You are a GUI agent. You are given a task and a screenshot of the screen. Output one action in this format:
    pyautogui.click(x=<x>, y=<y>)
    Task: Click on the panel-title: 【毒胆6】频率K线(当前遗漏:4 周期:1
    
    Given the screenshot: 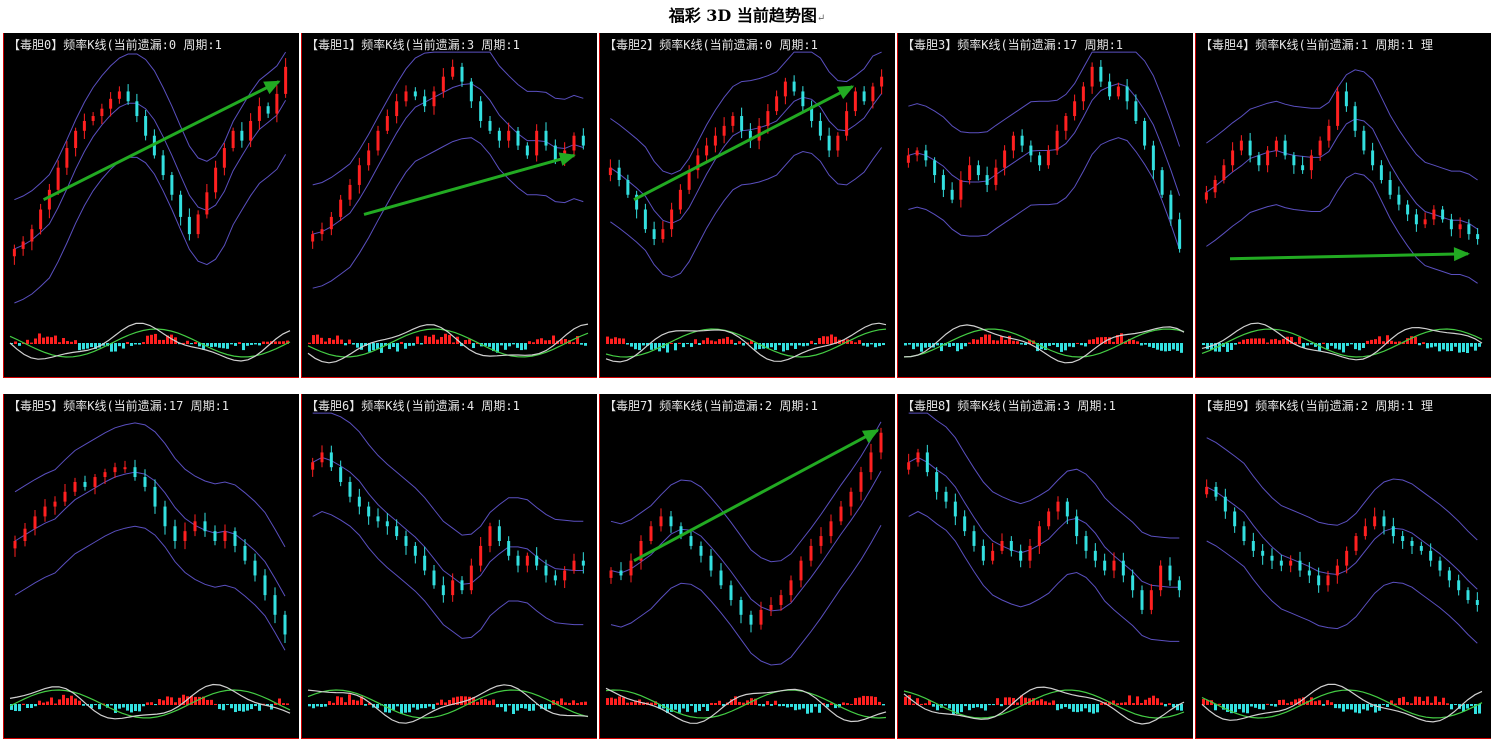 What is the action you would take?
    pyautogui.click(x=413, y=406)
    